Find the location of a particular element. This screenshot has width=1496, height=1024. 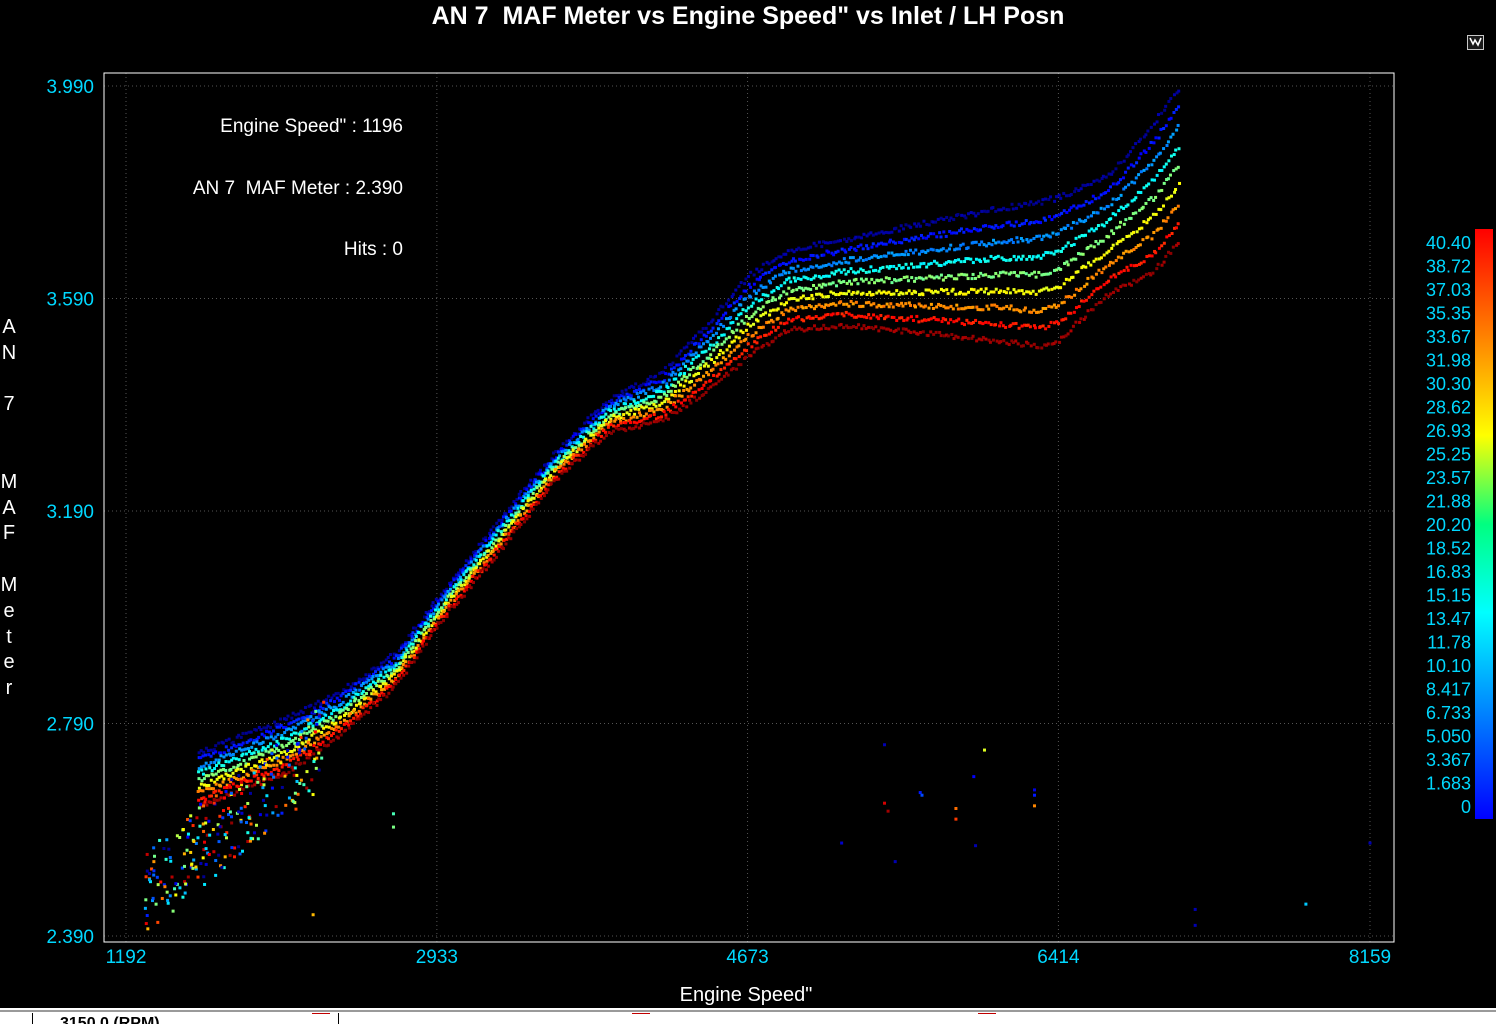

bottom-strip-chart: 3150.0 (RPM) is located at coordinates (748, 1016).